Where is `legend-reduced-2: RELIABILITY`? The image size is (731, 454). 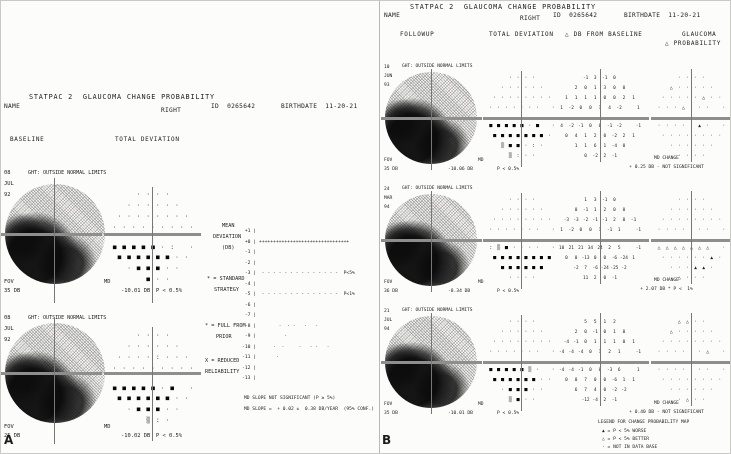
legend-reduced-2: RELIABILITY is located at coordinates (222, 372).